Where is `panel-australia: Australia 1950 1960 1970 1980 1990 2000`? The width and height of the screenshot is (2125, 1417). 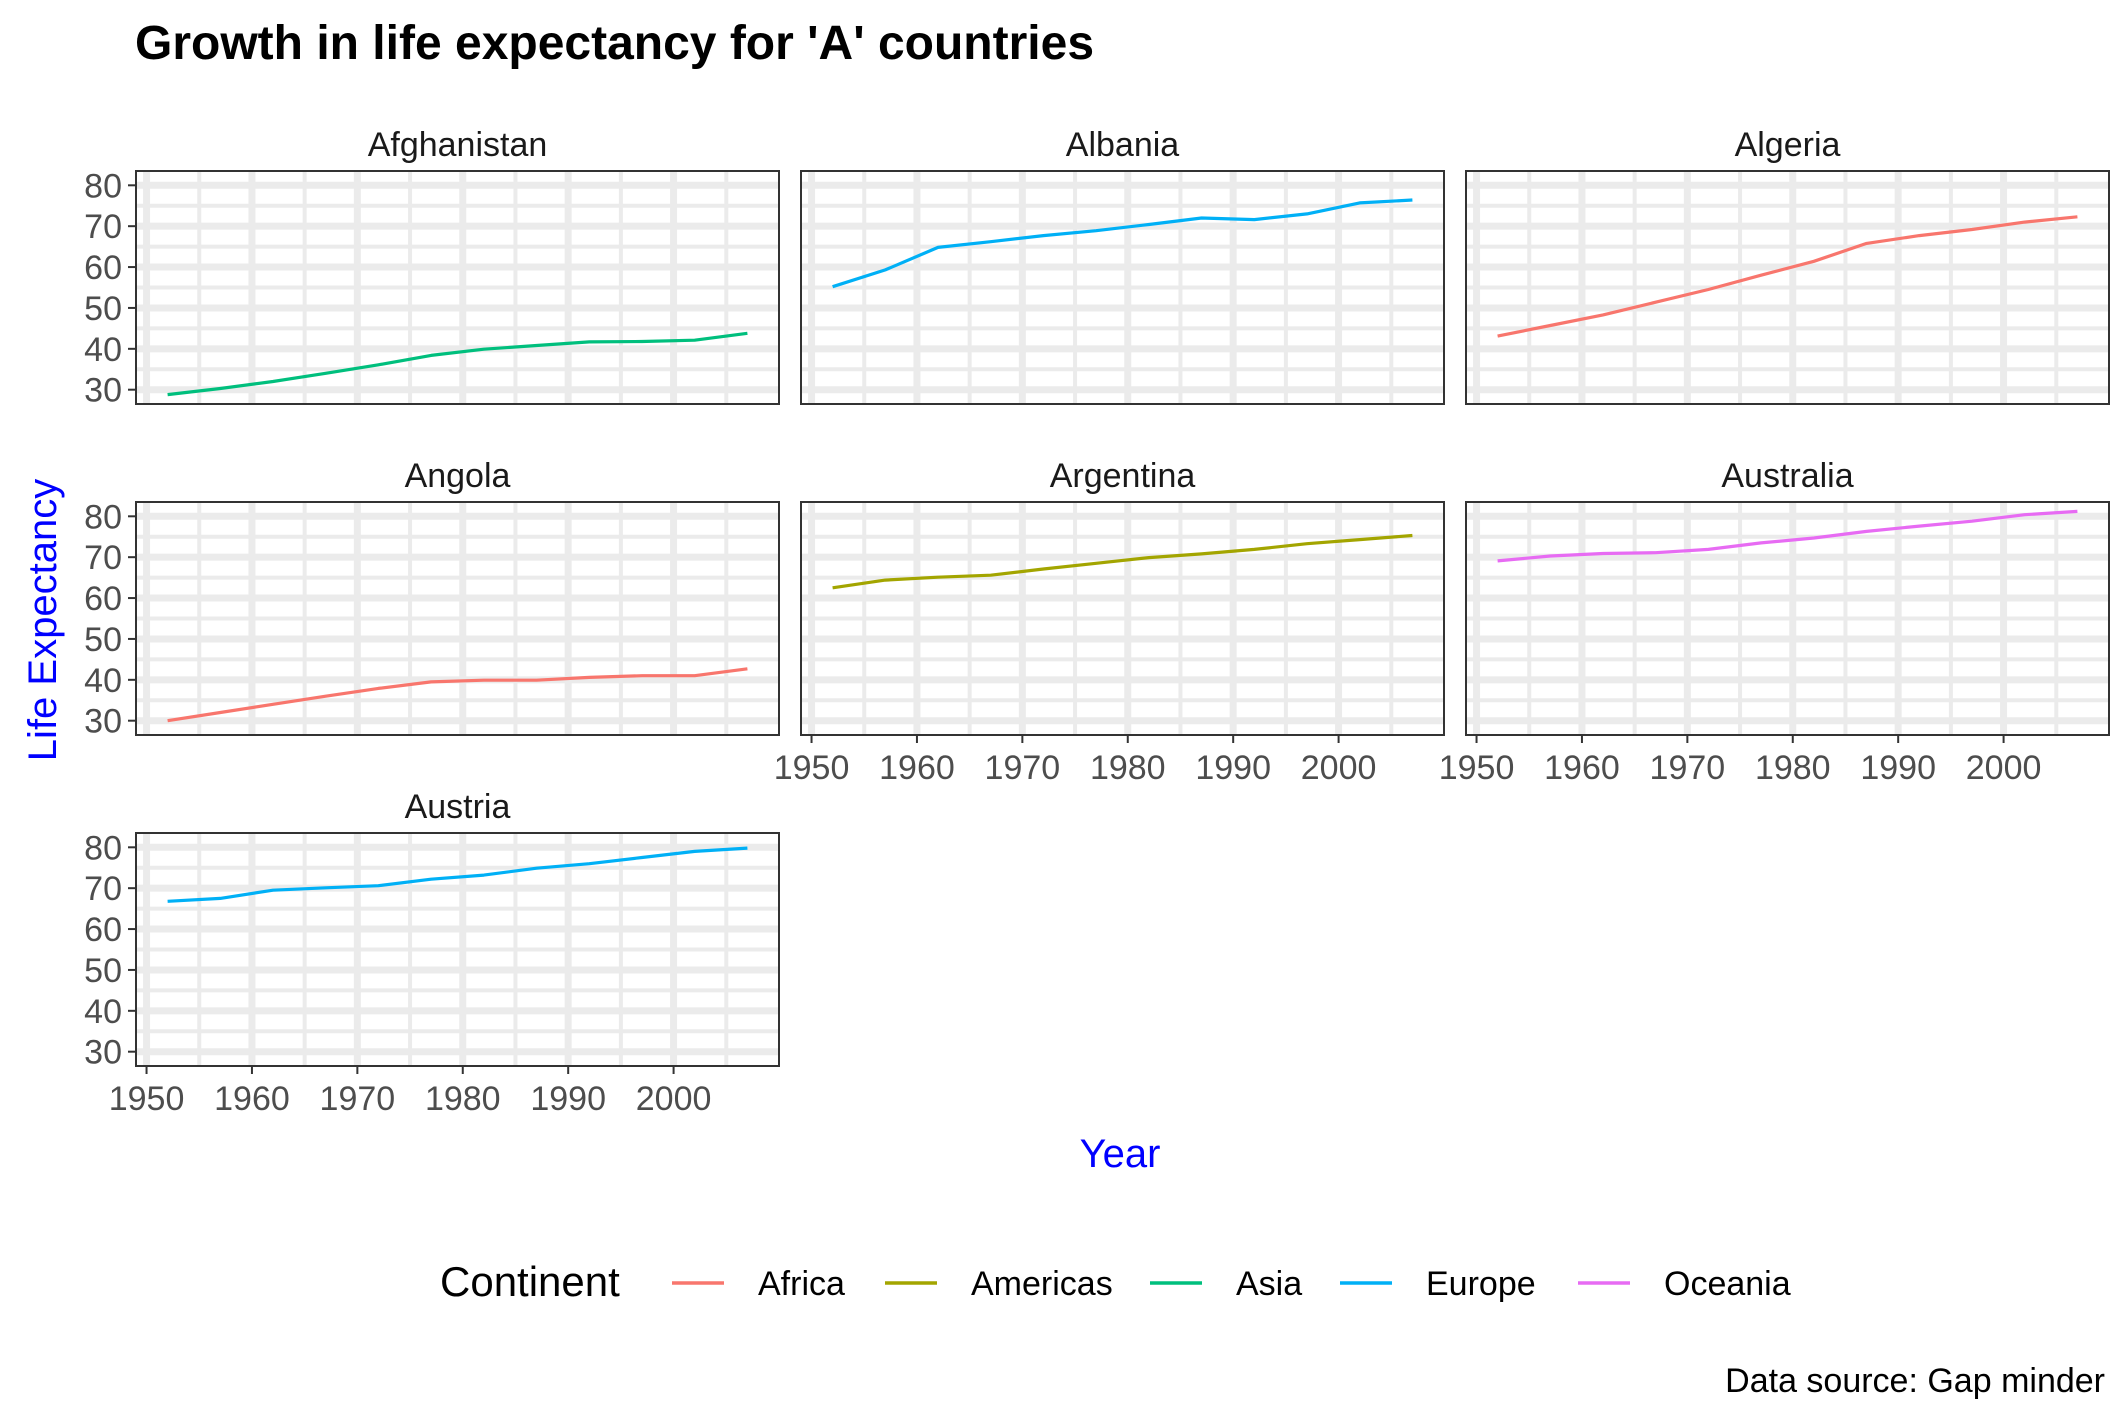 panel-australia: Australia 1950 1960 1970 1980 1990 2000 is located at coordinates (1774, 622).